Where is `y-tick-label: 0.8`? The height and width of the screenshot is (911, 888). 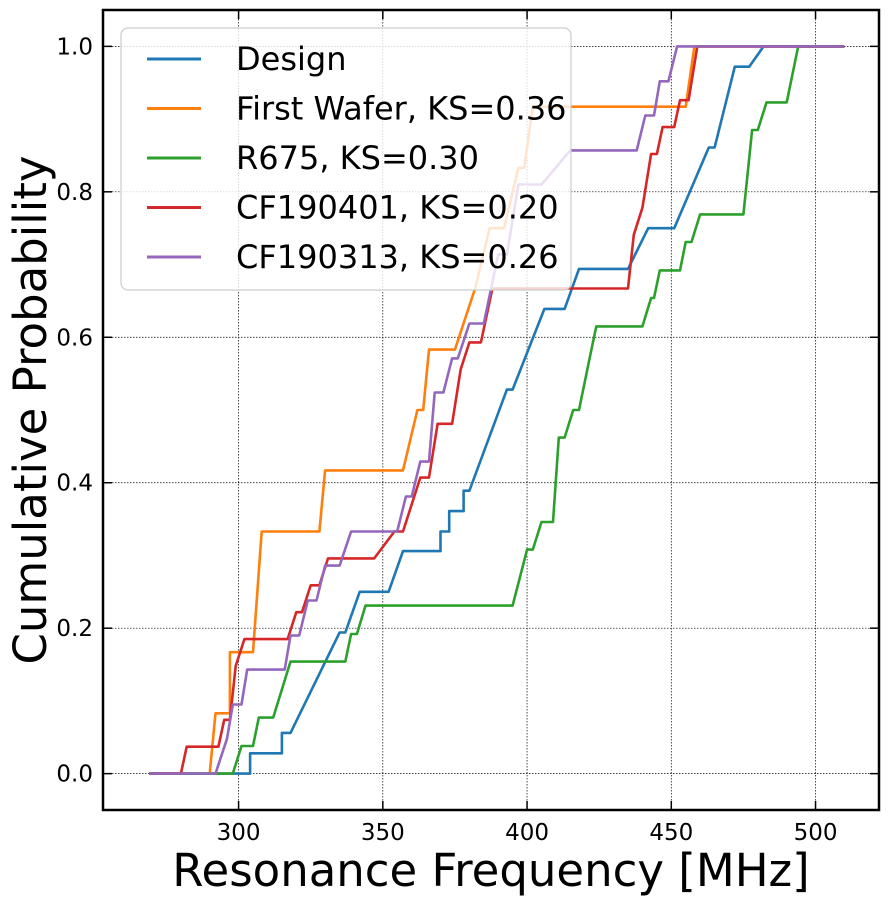
y-tick-label: 0.8 is located at coordinates (74, 193).